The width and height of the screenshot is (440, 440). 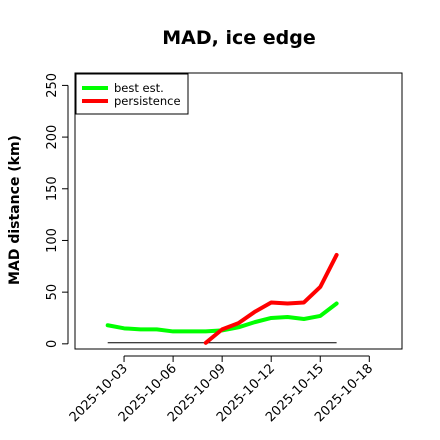 What do you see at coordinates (52, 188) in the screenshot?
I see `y-tick-label: 150` at bounding box center [52, 188].